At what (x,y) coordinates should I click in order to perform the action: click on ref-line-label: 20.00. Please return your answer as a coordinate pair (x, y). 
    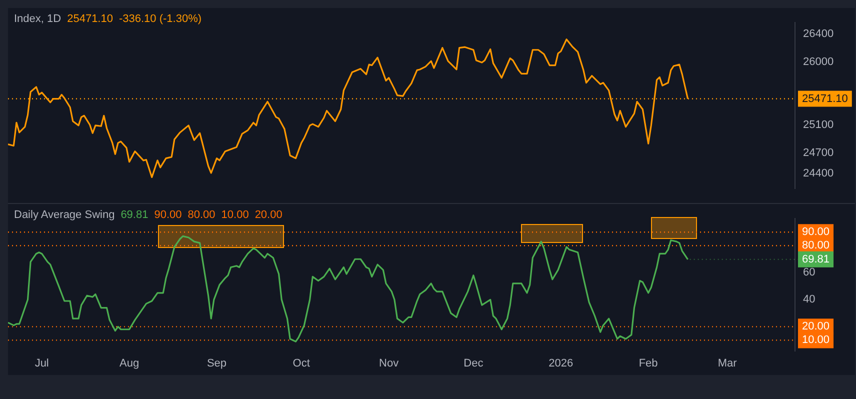
    Looking at the image, I should click on (816, 326).